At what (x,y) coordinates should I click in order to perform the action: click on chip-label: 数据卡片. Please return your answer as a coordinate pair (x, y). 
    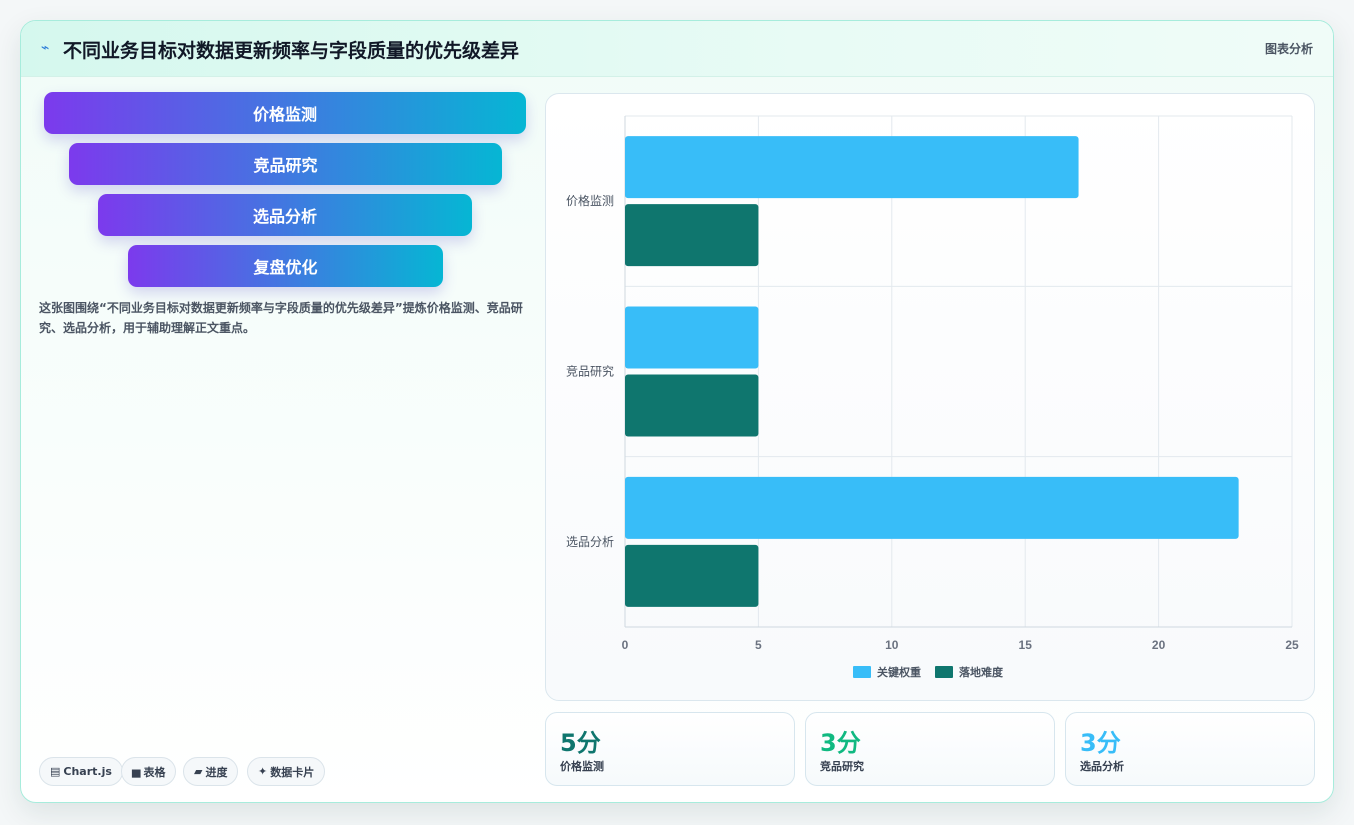
    Looking at the image, I should click on (292, 772).